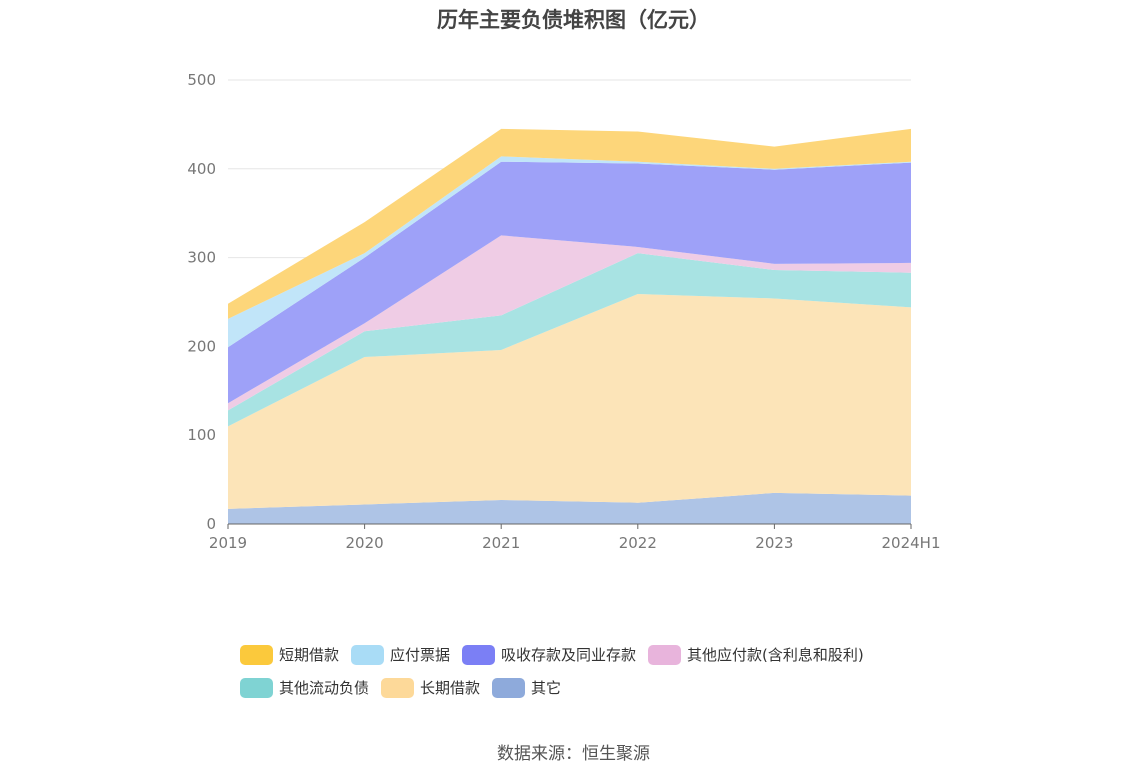 Image resolution: width=1147 pixels, height=776 pixels. What do you see at coordinates (201, 80) in the screenshot?
I see `y-tick-label: 500` at bounding box center [201, 80].